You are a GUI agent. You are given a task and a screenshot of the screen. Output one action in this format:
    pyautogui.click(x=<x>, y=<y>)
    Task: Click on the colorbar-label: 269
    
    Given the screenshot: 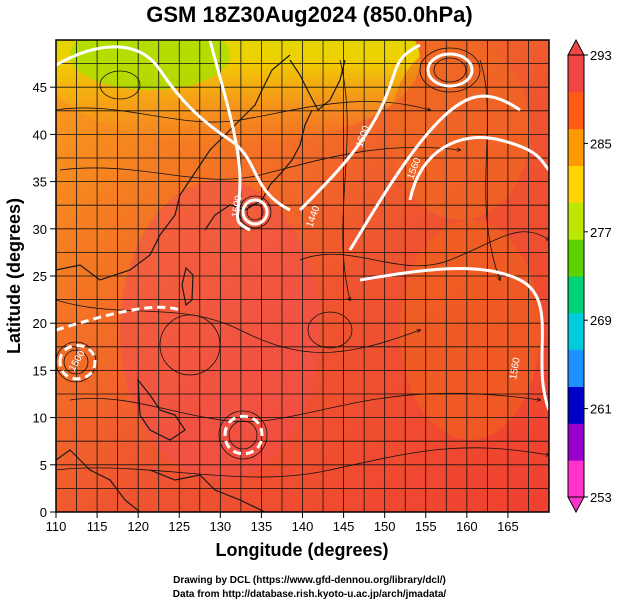 What is the action you would take?
    pyautogui.click(x=601, y=320)
    